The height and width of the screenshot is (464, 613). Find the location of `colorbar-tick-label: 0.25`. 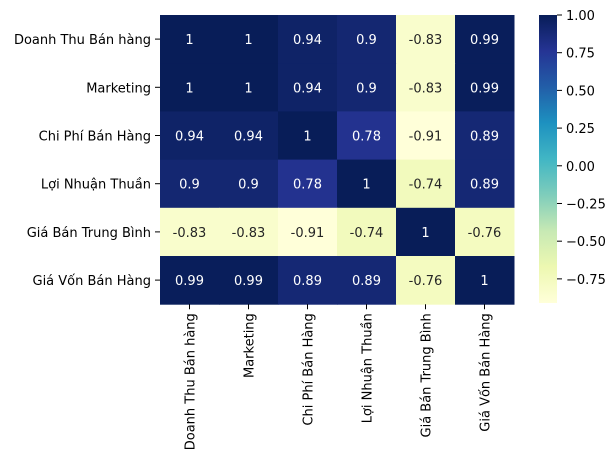

colorbar-tick-label: 0.25 is located at coordinates (580, 129).